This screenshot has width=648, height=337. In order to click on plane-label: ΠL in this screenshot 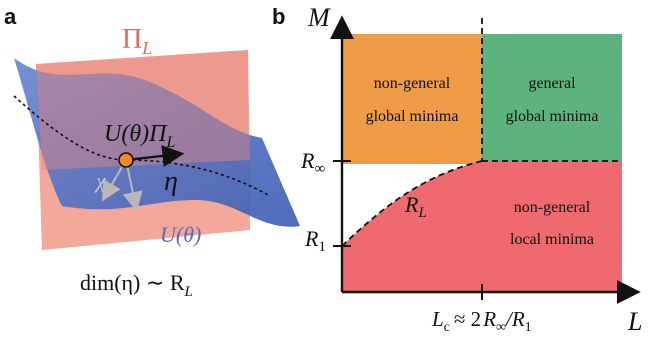, I will do `click(137, 41)`.